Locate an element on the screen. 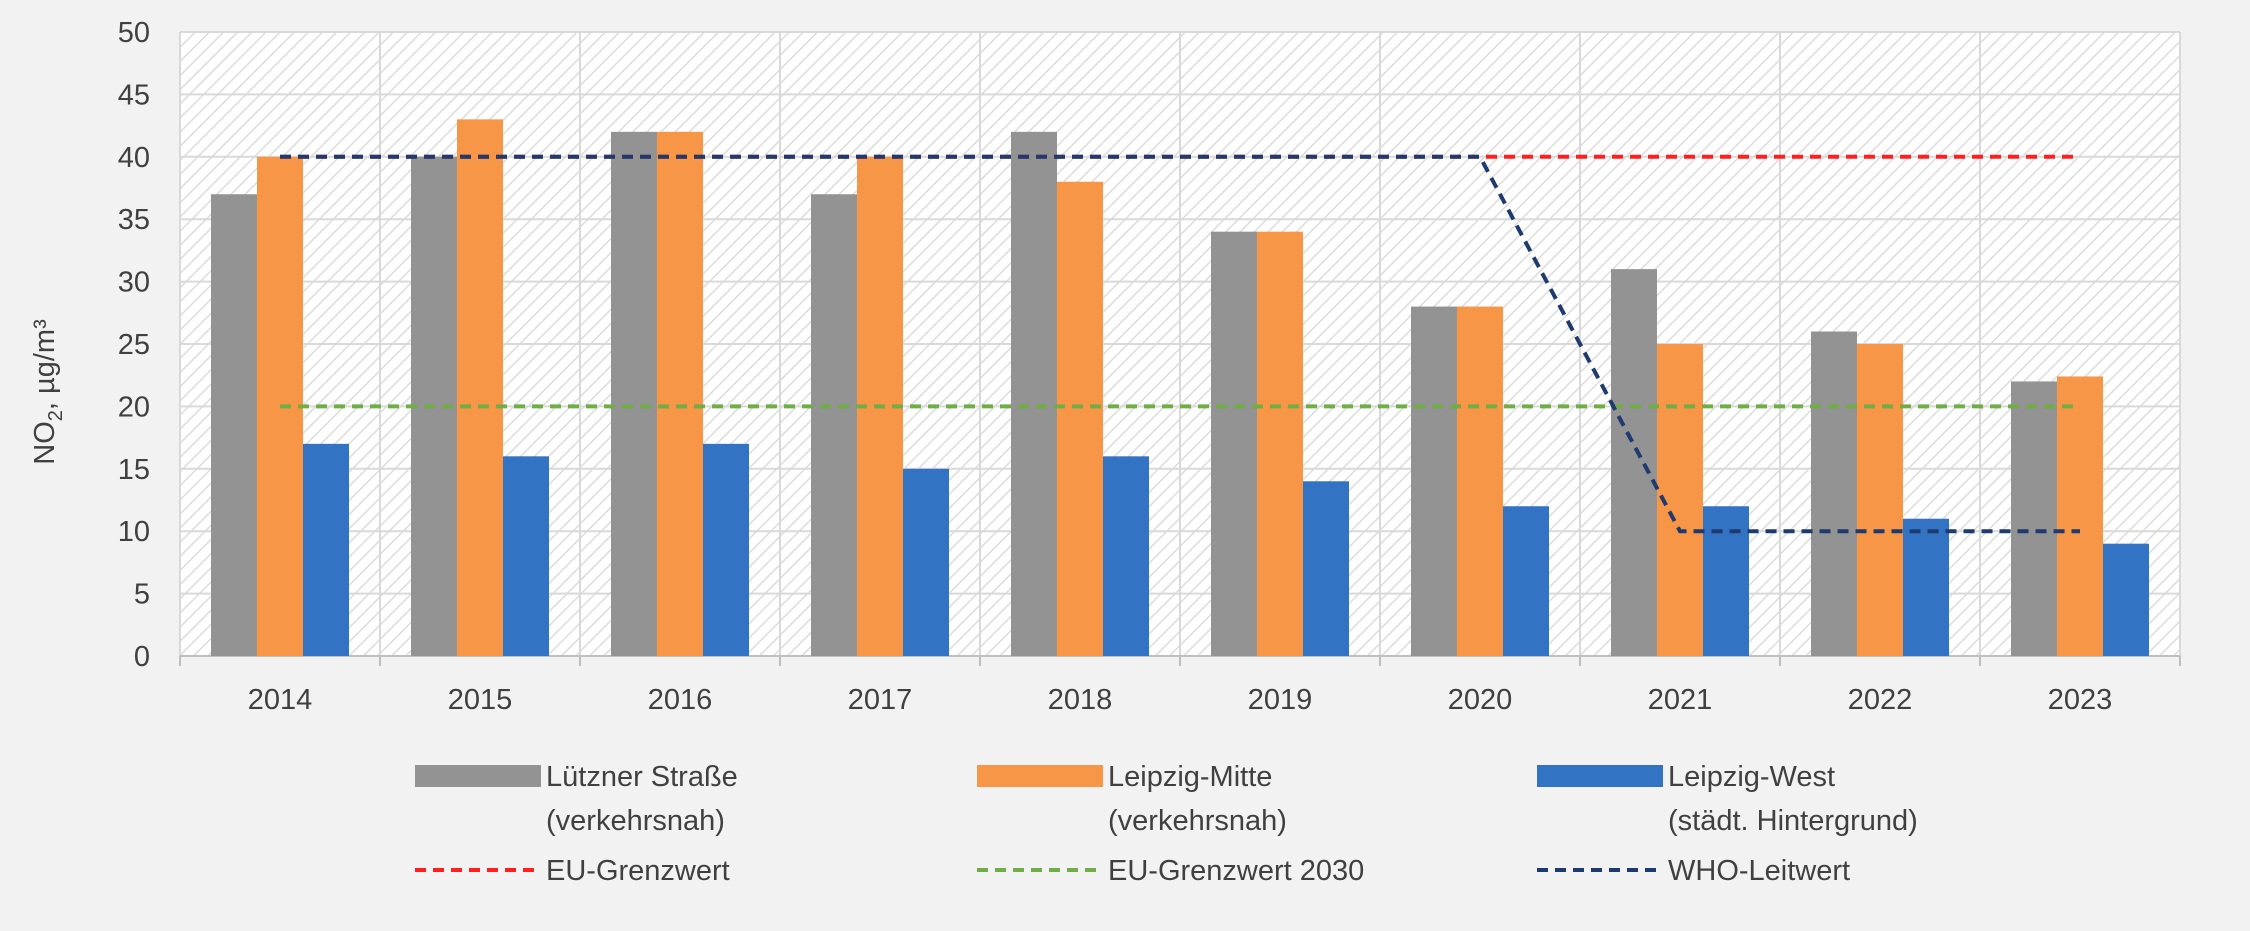 This screenshot has height=931, width=2250. y-axis-label-unit: , µg/m³ is located at coordinates (45, 364).